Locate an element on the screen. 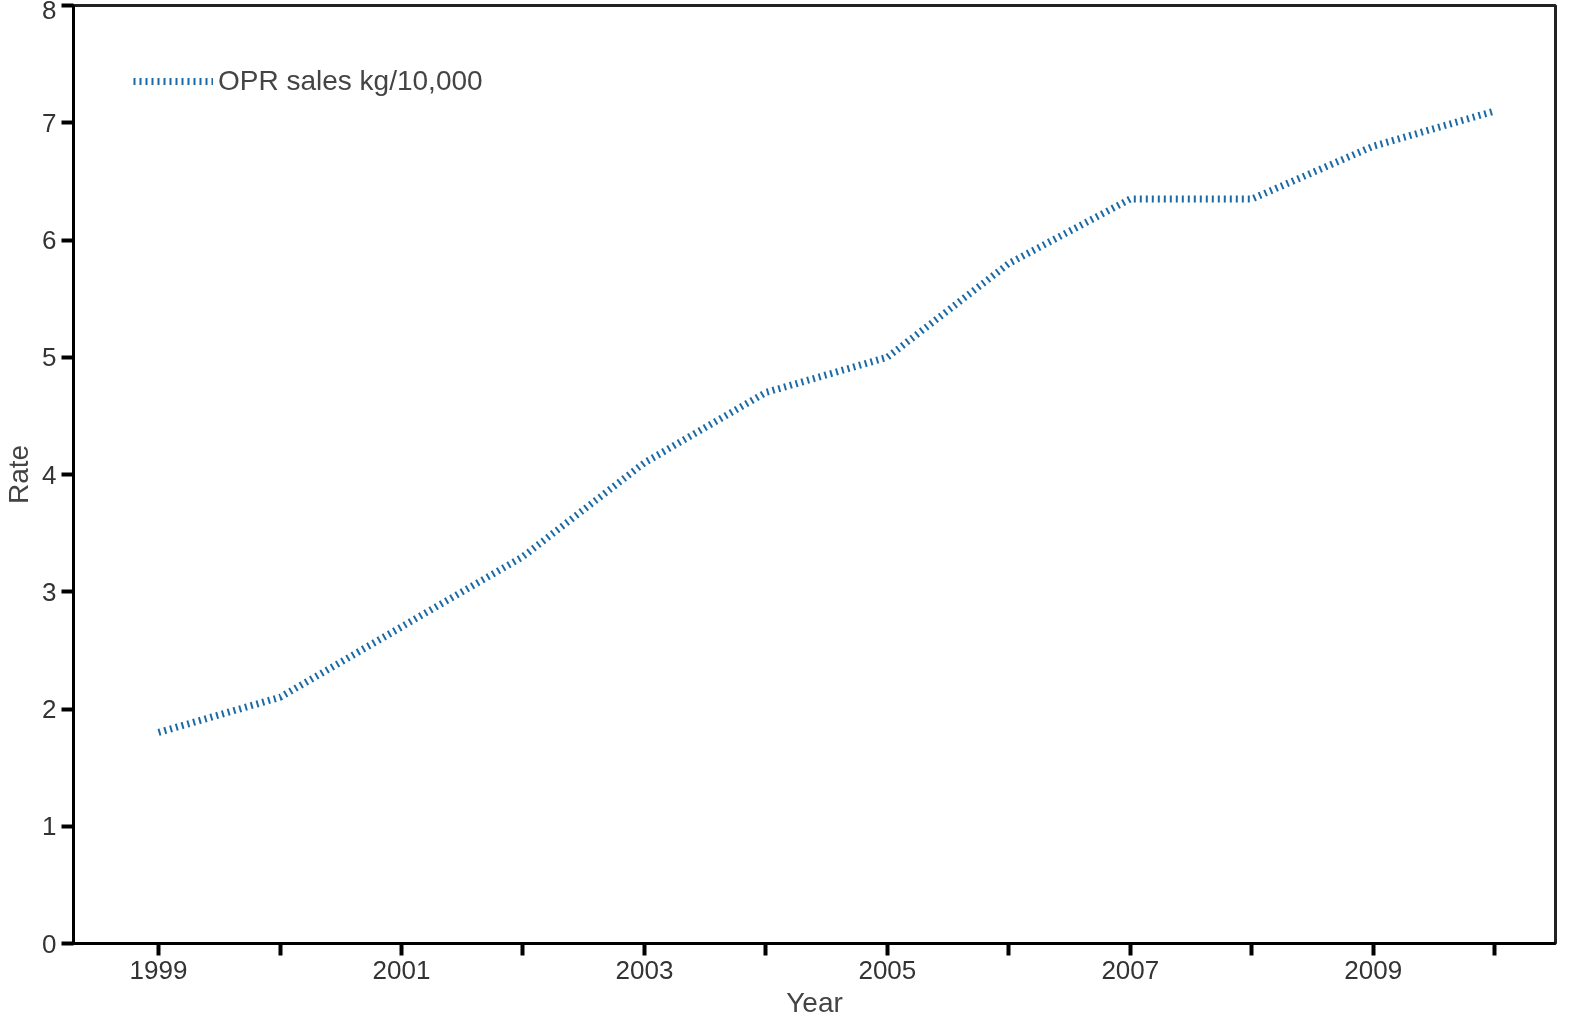 This screenshot has height=1032, width=1583. y-axis-title: Rate is located at coordinates (19, 474).